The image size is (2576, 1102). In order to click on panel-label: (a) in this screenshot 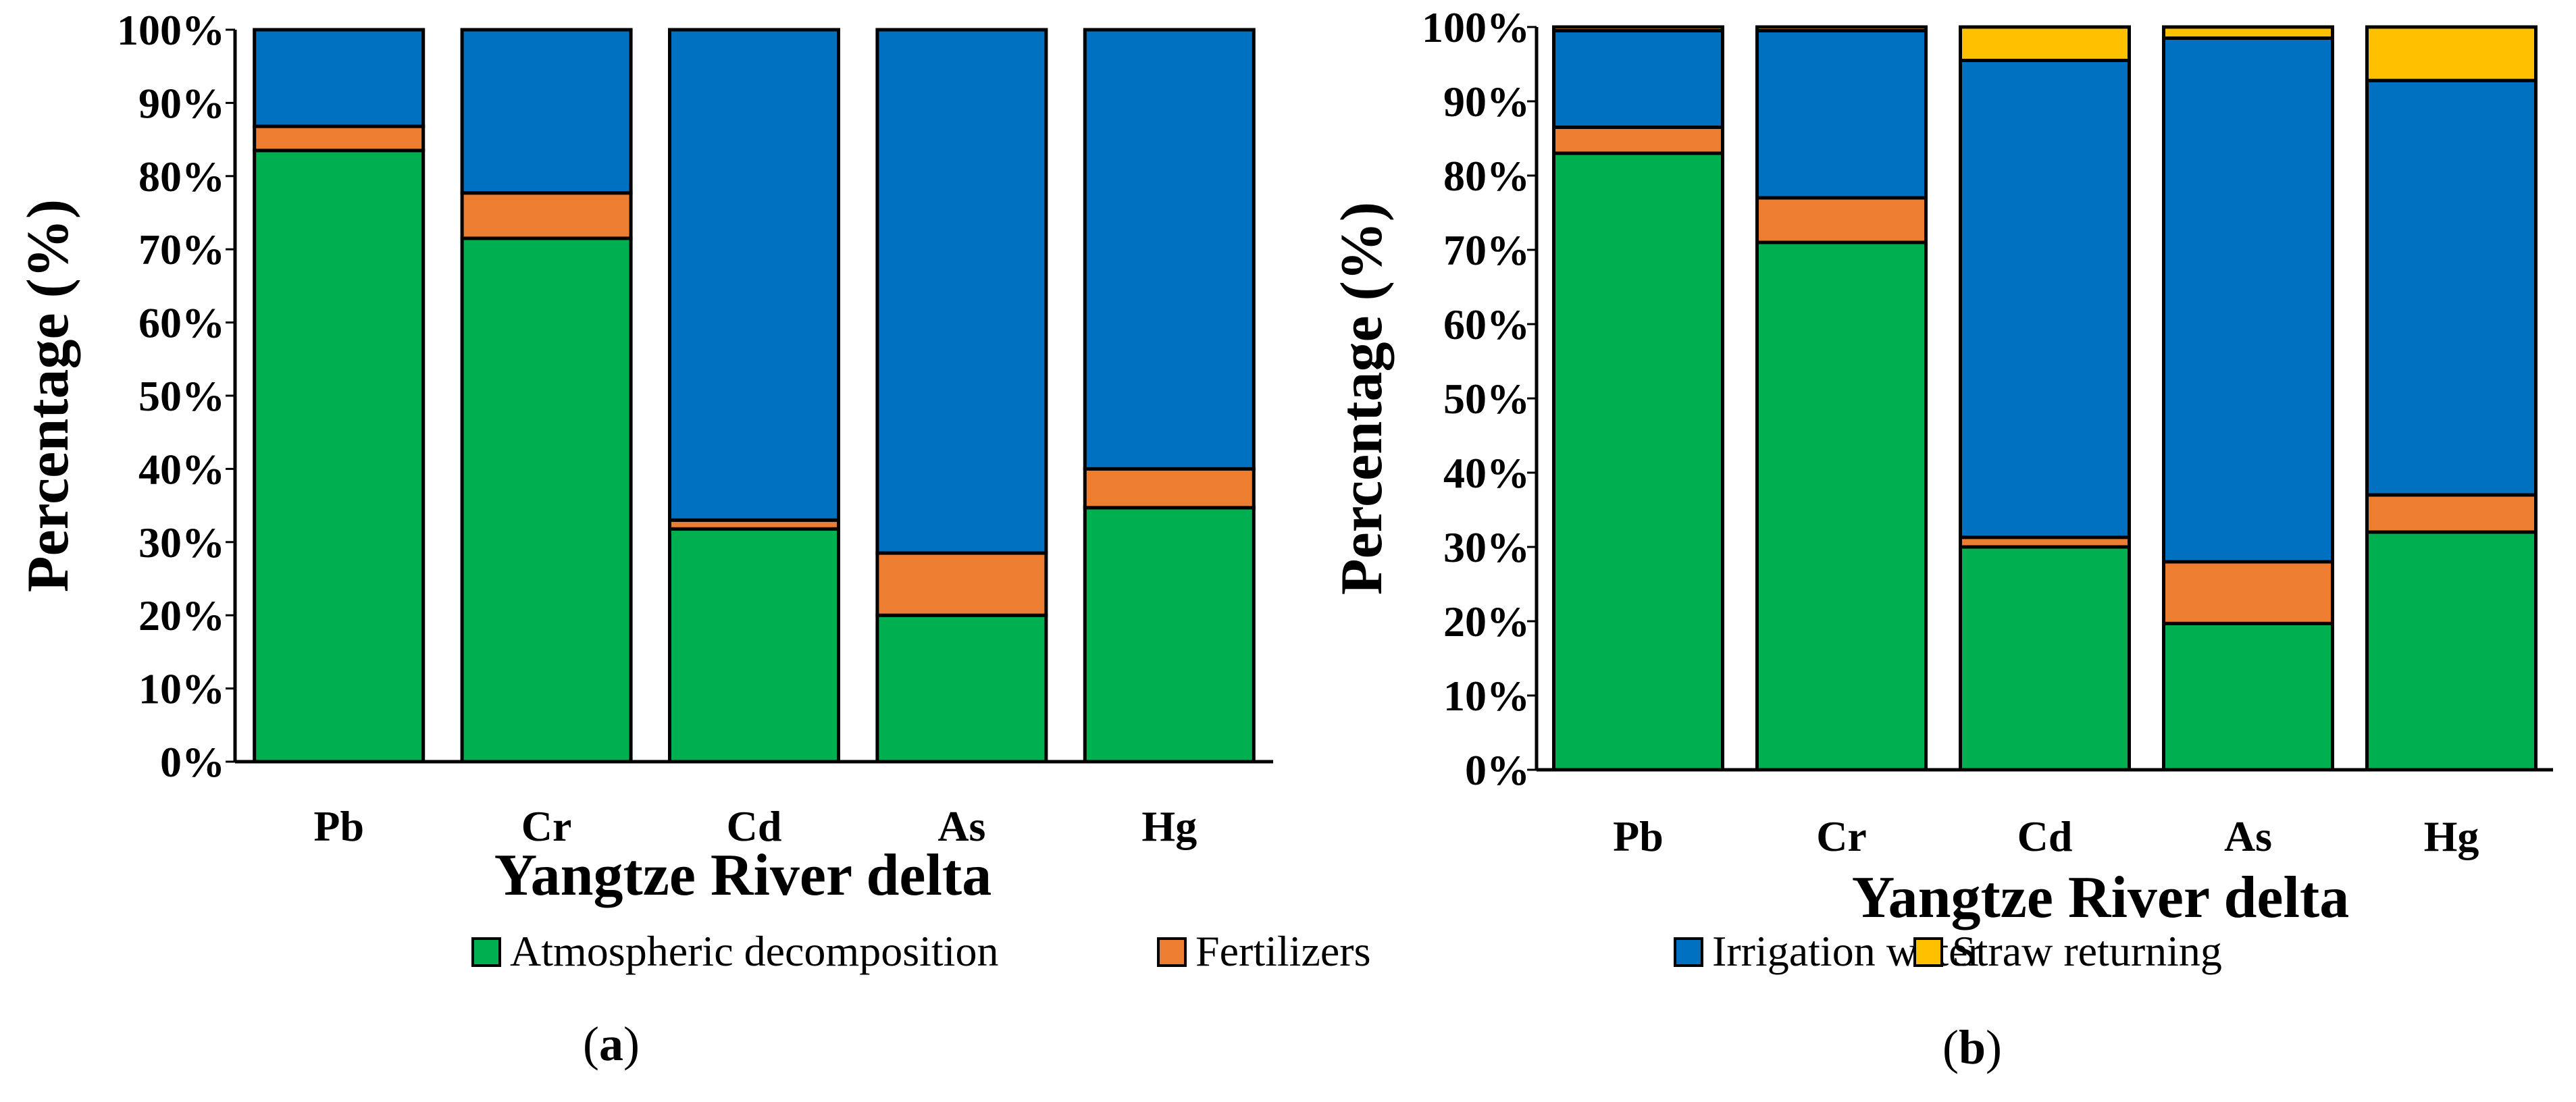, I will do `click(611, 1044)`.